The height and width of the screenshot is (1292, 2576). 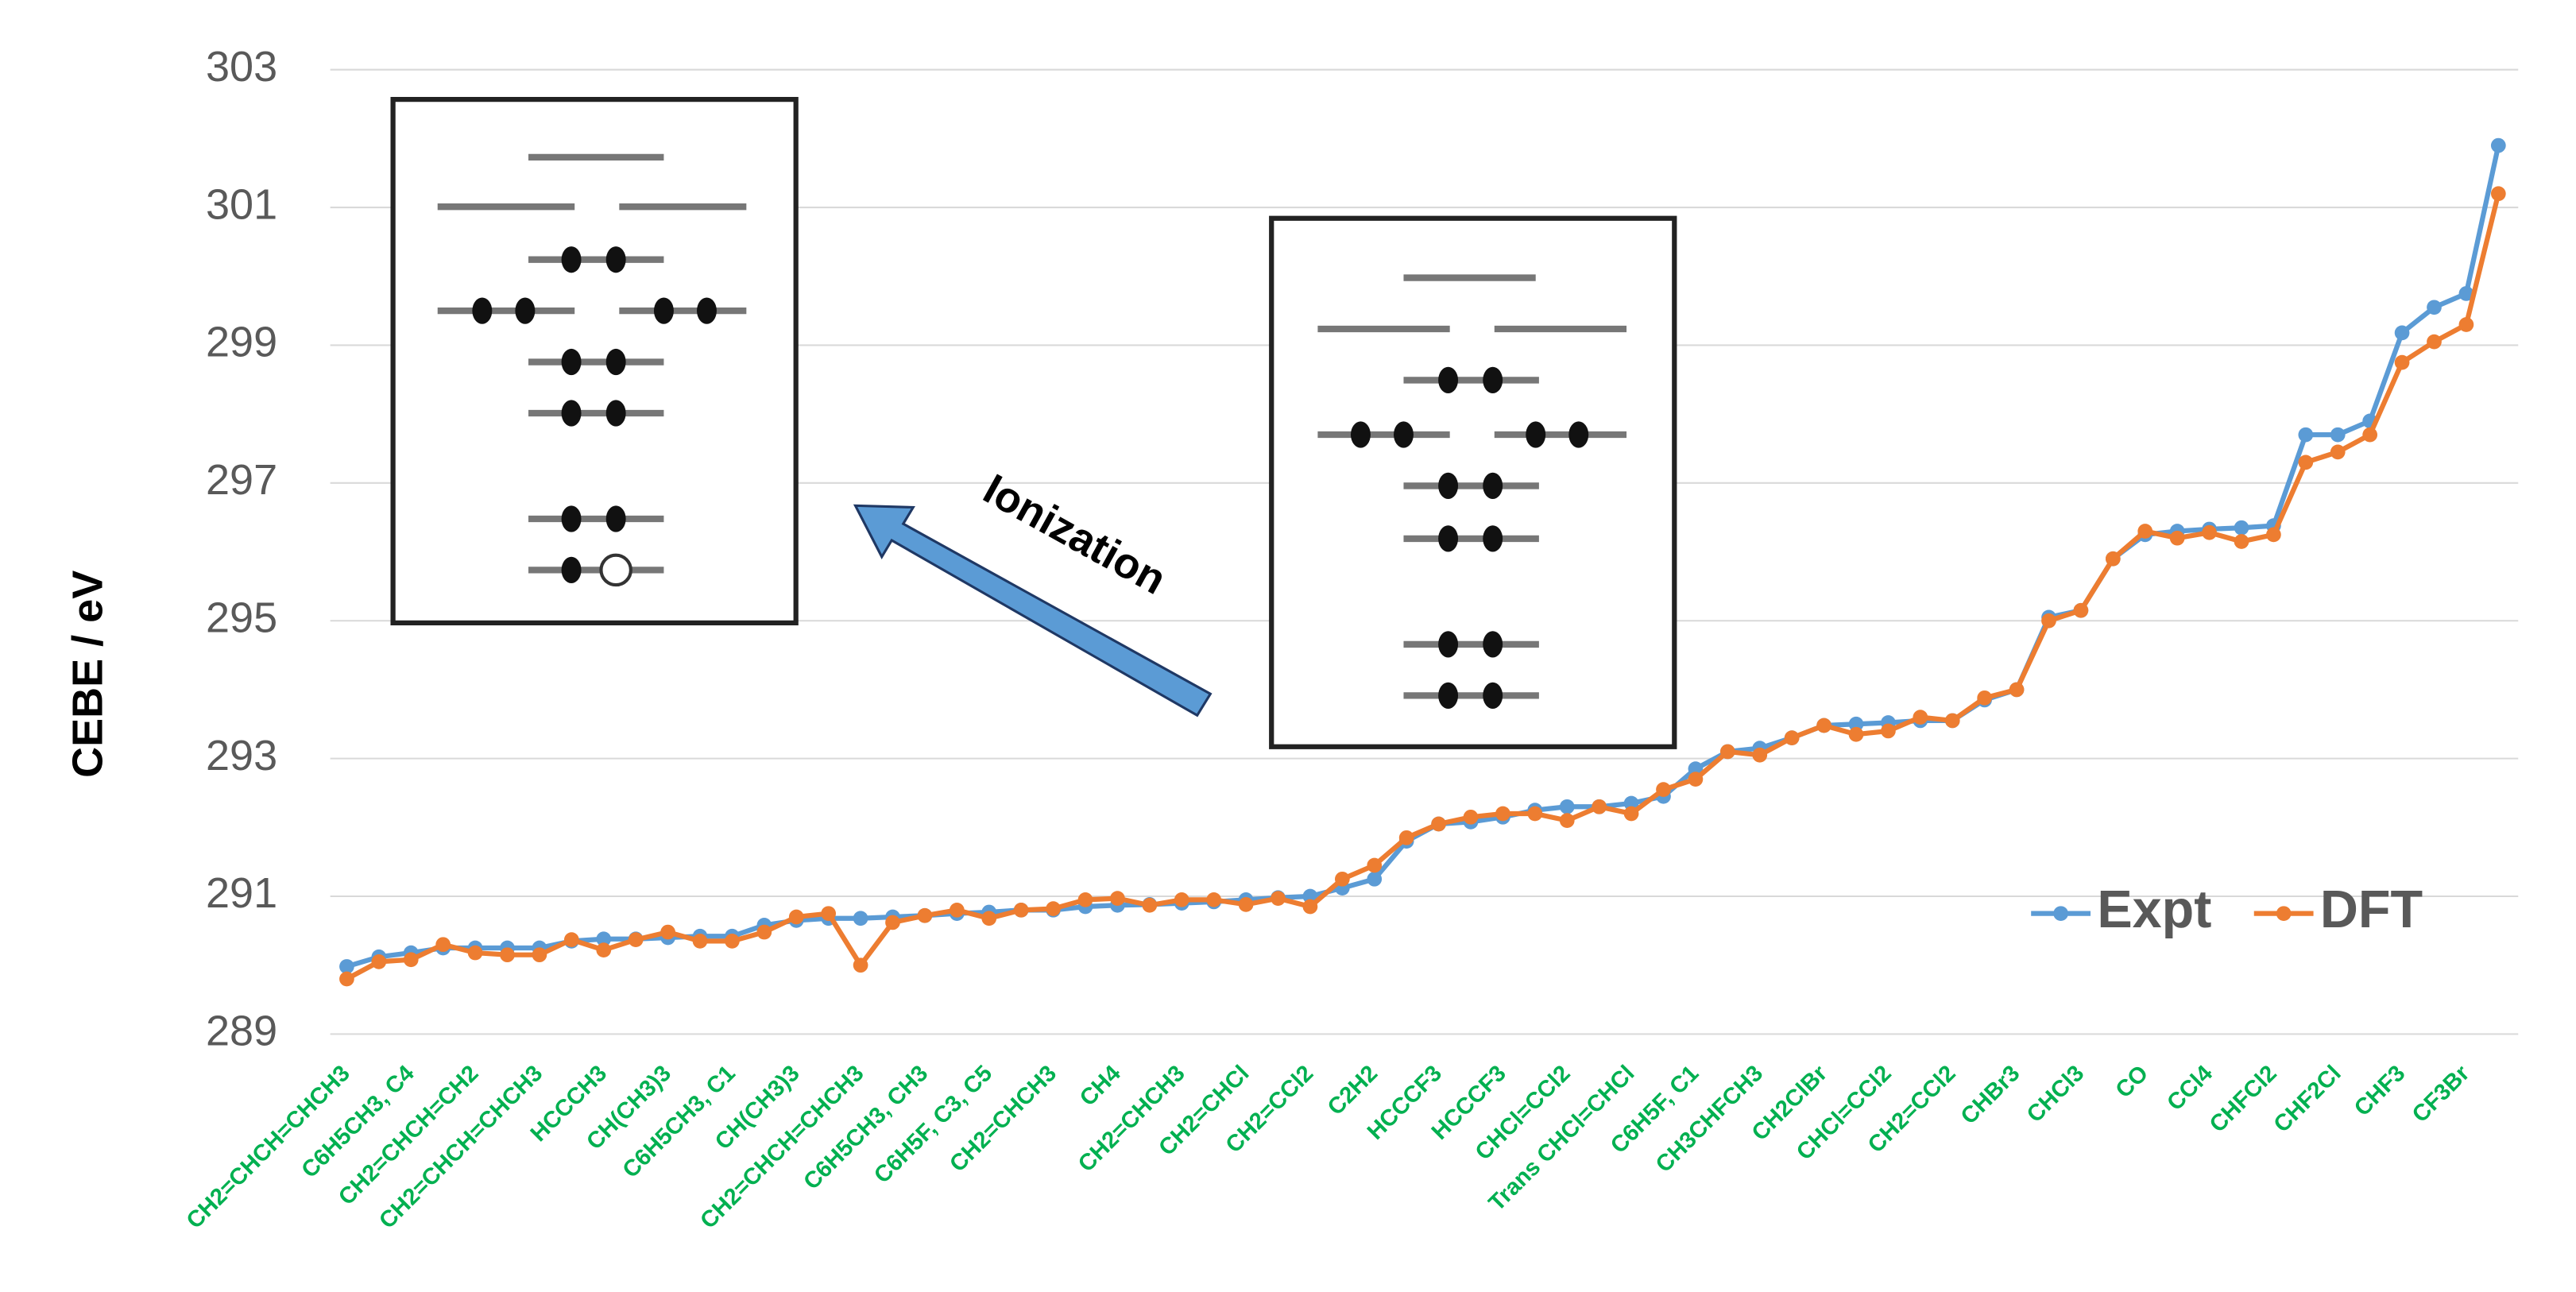 What do you see at coordinates (241, 618) in the screenshot?
I see `y-tick-label: 295` at bounding box center [241, 618].